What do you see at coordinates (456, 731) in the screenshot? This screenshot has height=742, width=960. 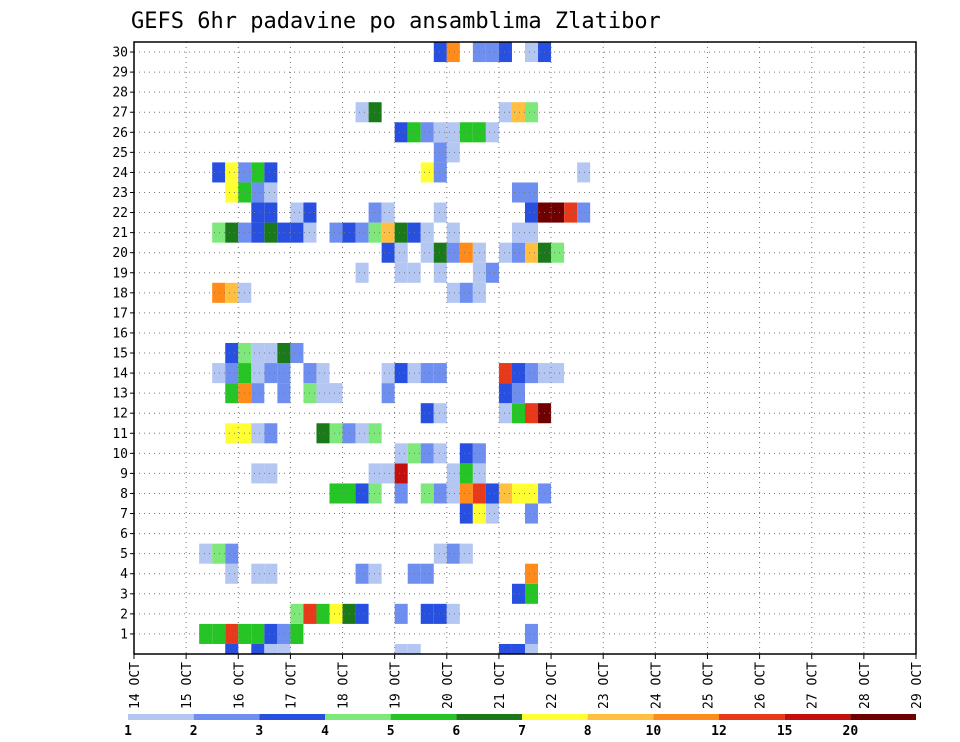 I see `colorbar-label: 6` at bounding box center [456, 731].